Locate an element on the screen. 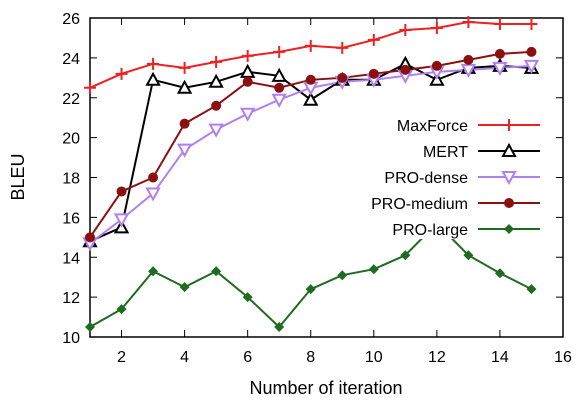 The width and height of the screenshot is (582, 406). y-tick-label: 16 is located at coordinates (71, 218).